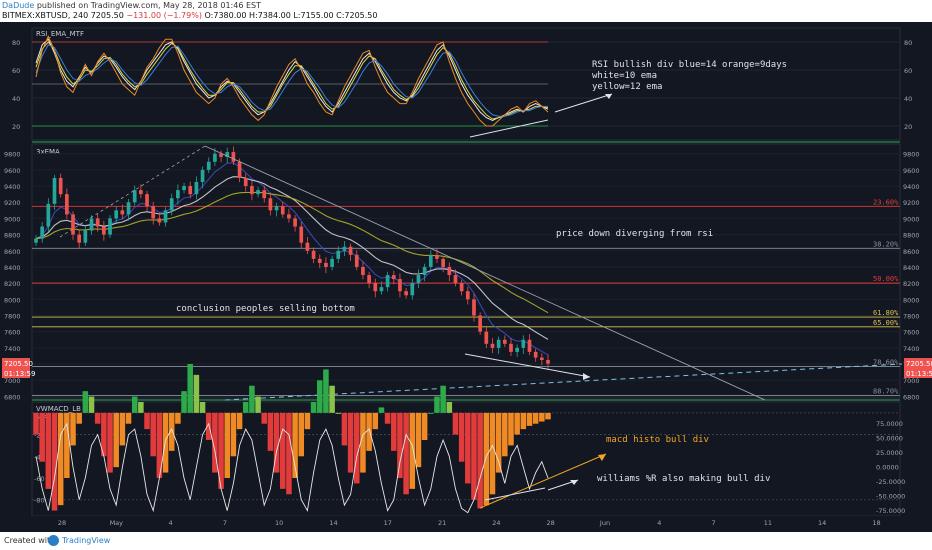 This screenshot has height=550, width=932. What do you see at coordinates (768, 523) in the screenshot?
I see `time-axis-label: 11` at bounding box center [768, 523].